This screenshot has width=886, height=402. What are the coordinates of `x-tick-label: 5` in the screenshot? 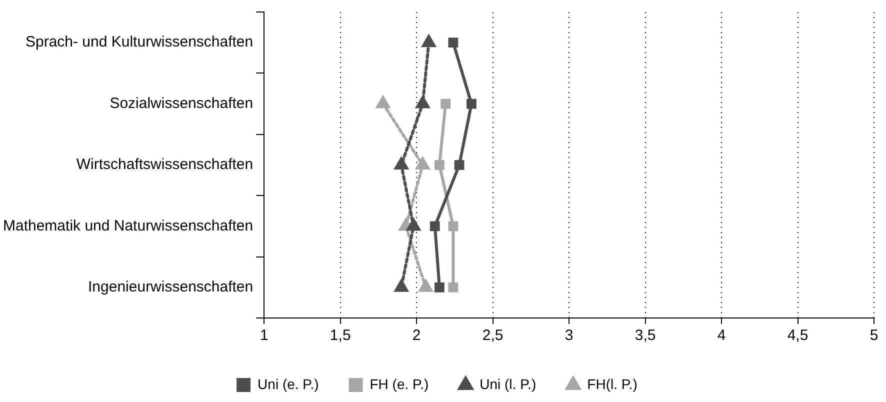 It's located at (874, 335).